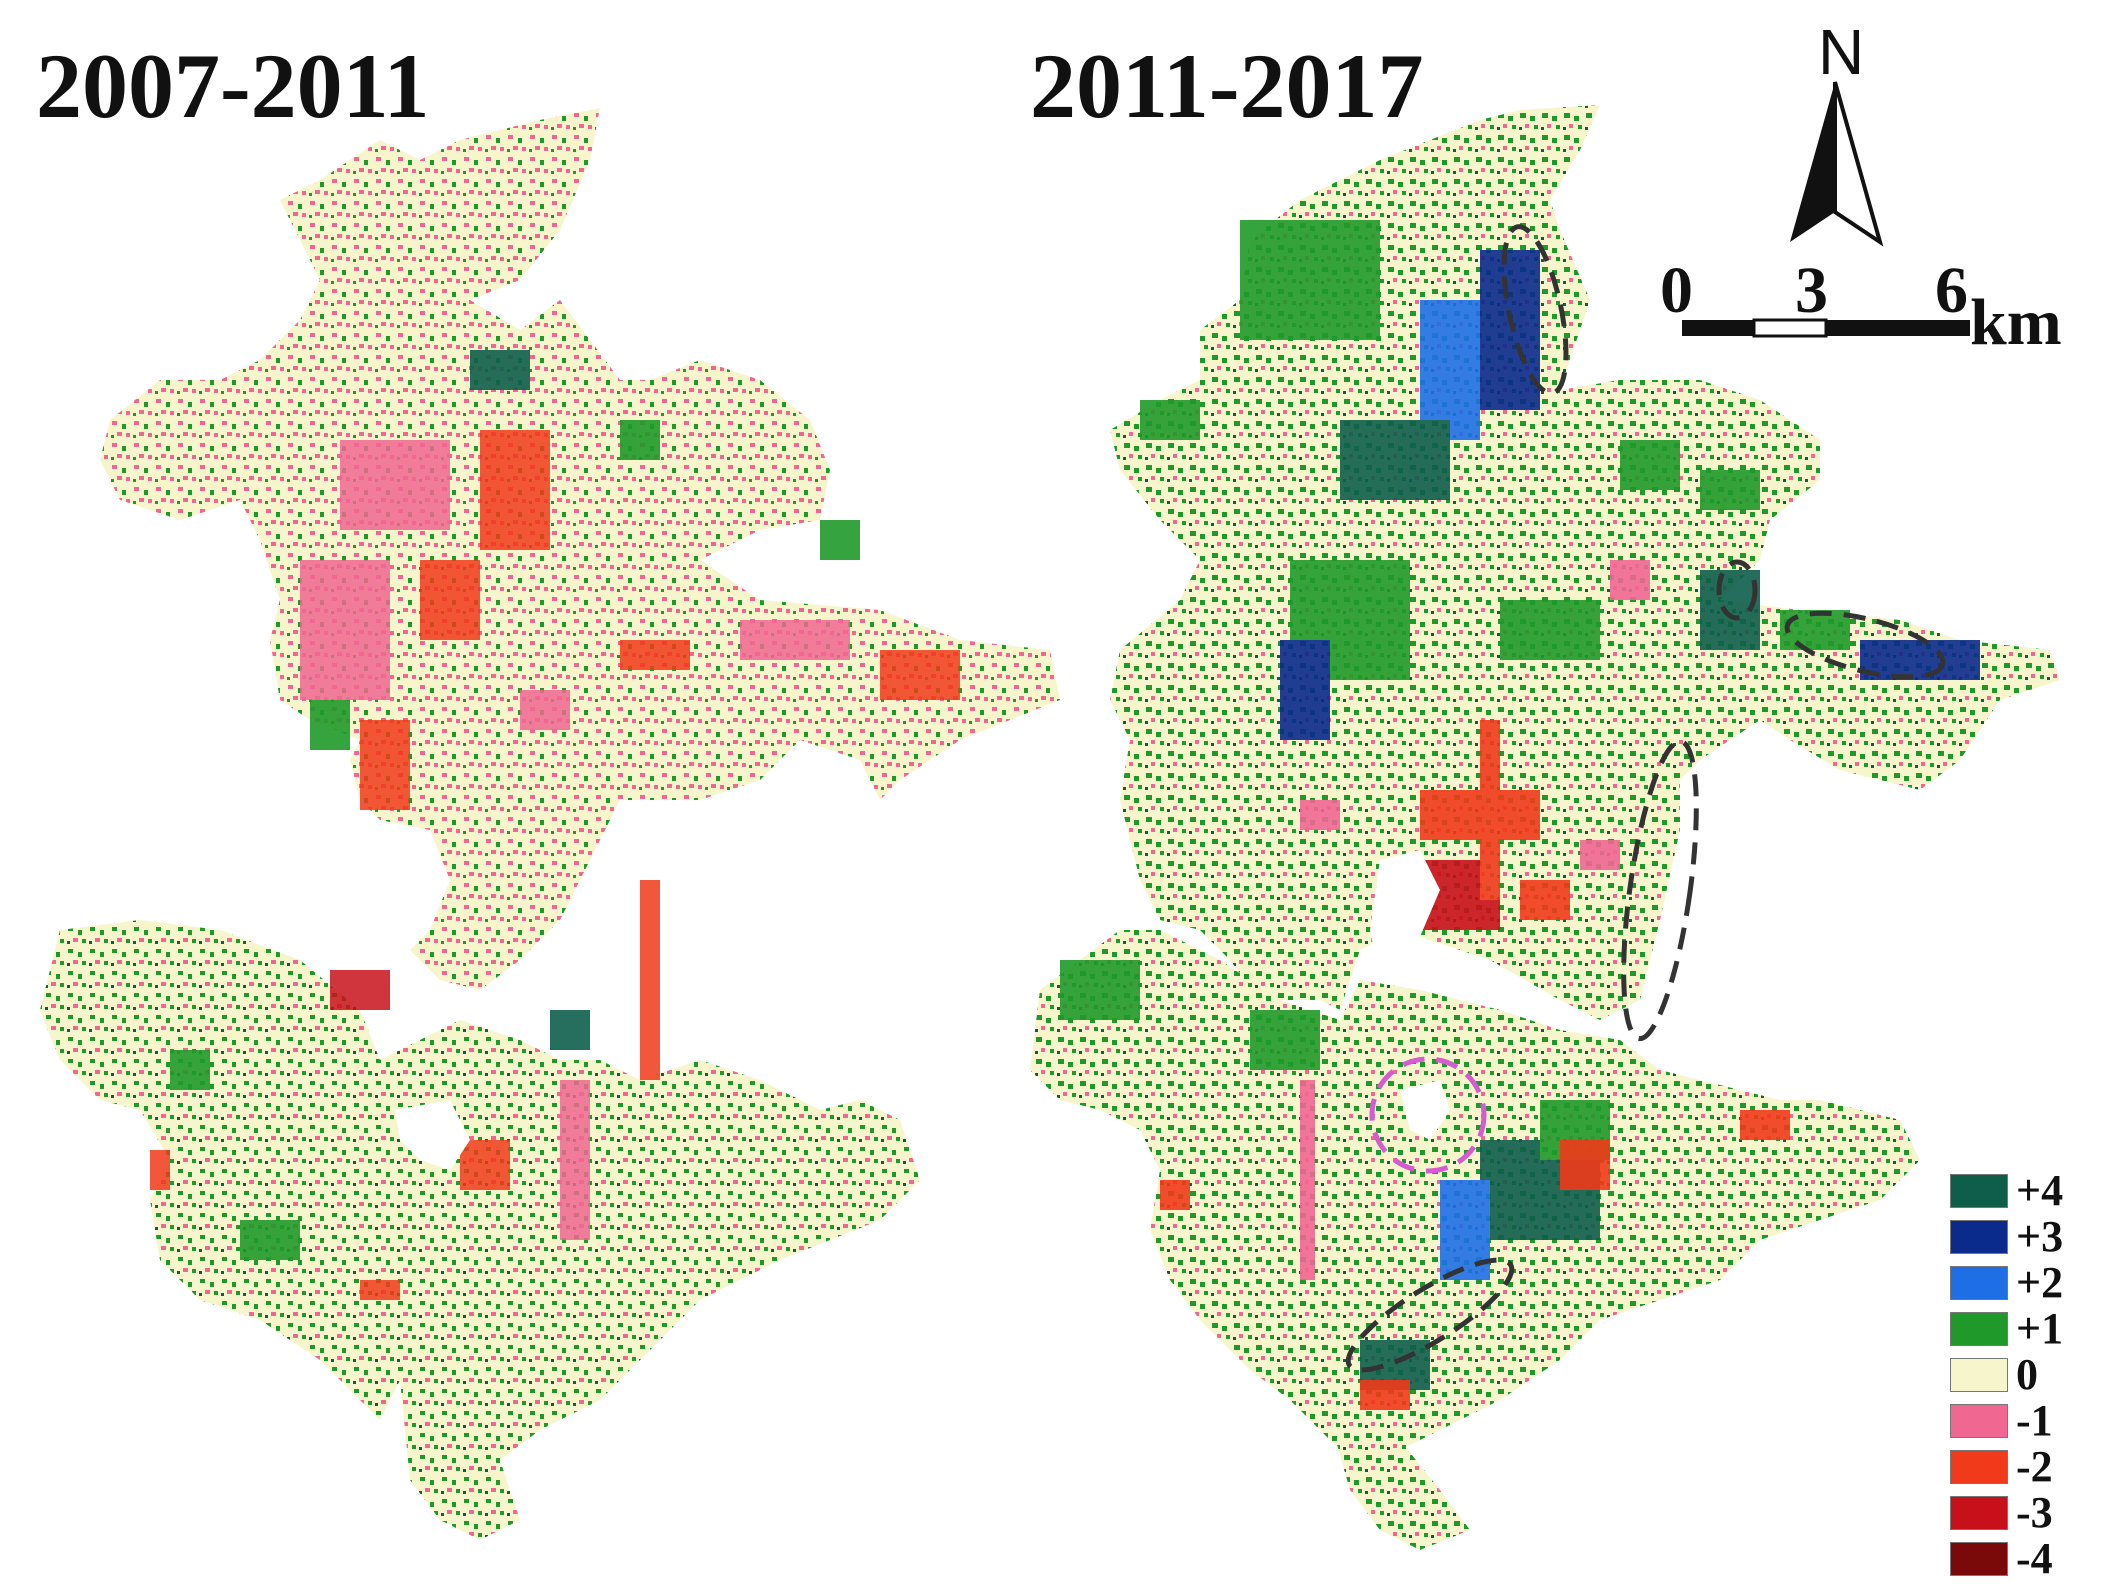 Image resolution: width=2103 pixels, height=1596 pixels. I want to click on highlight-ellipse-north, so click(1535, 310).